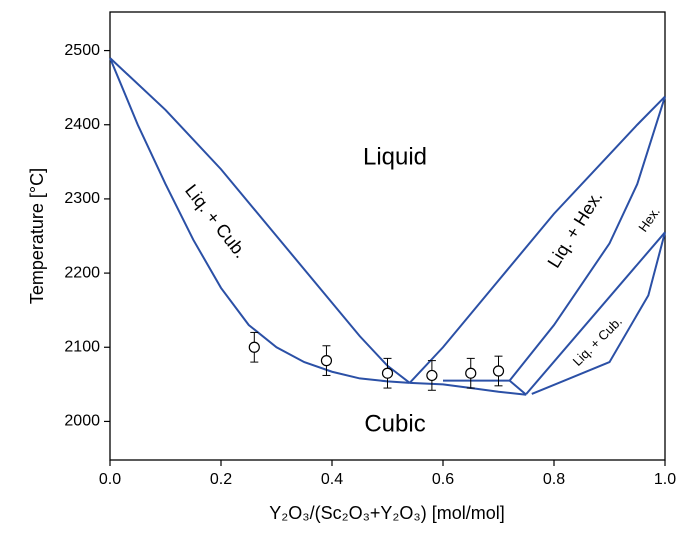  Describe the element at coordinates (82, 346) in the screenshot. I see `y-tick-label: 2100` at that location.